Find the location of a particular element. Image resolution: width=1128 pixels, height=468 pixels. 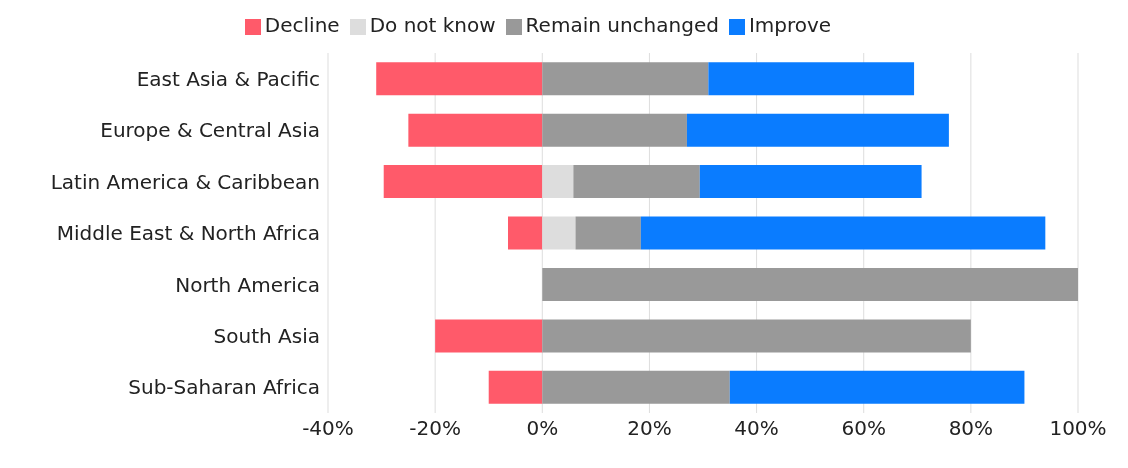

y-tick-label: North America is located at coordinates (247, 284).